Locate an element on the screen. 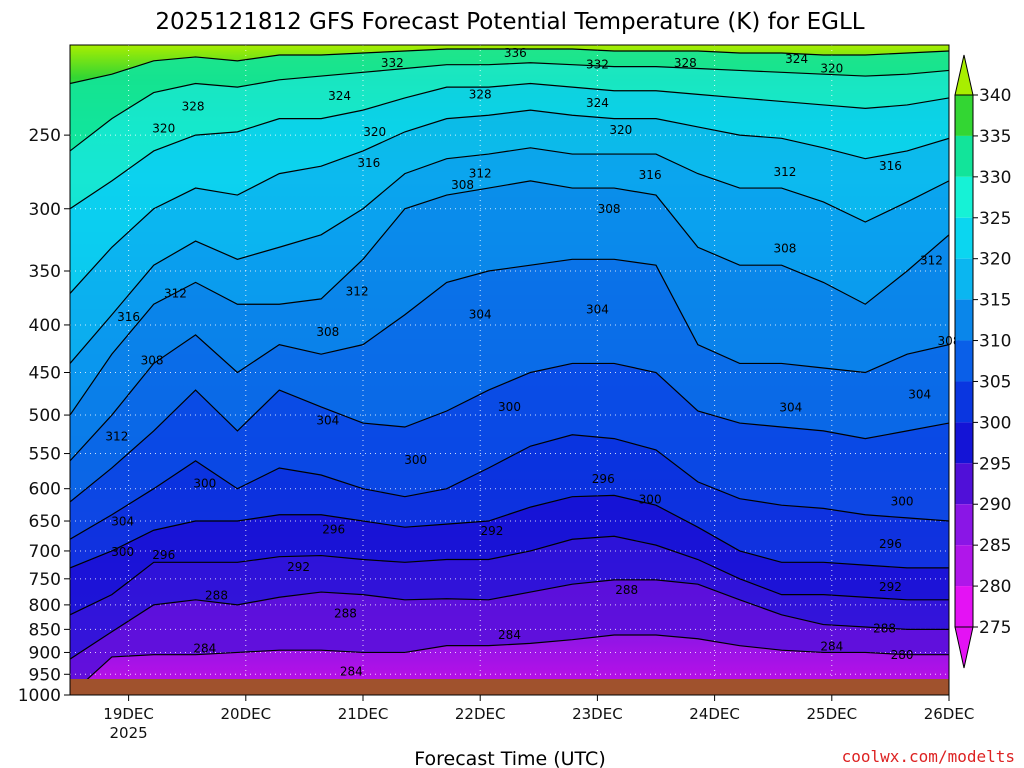  x-tick-label-23DEC: 23DEC is located at coordinates (597, 714).